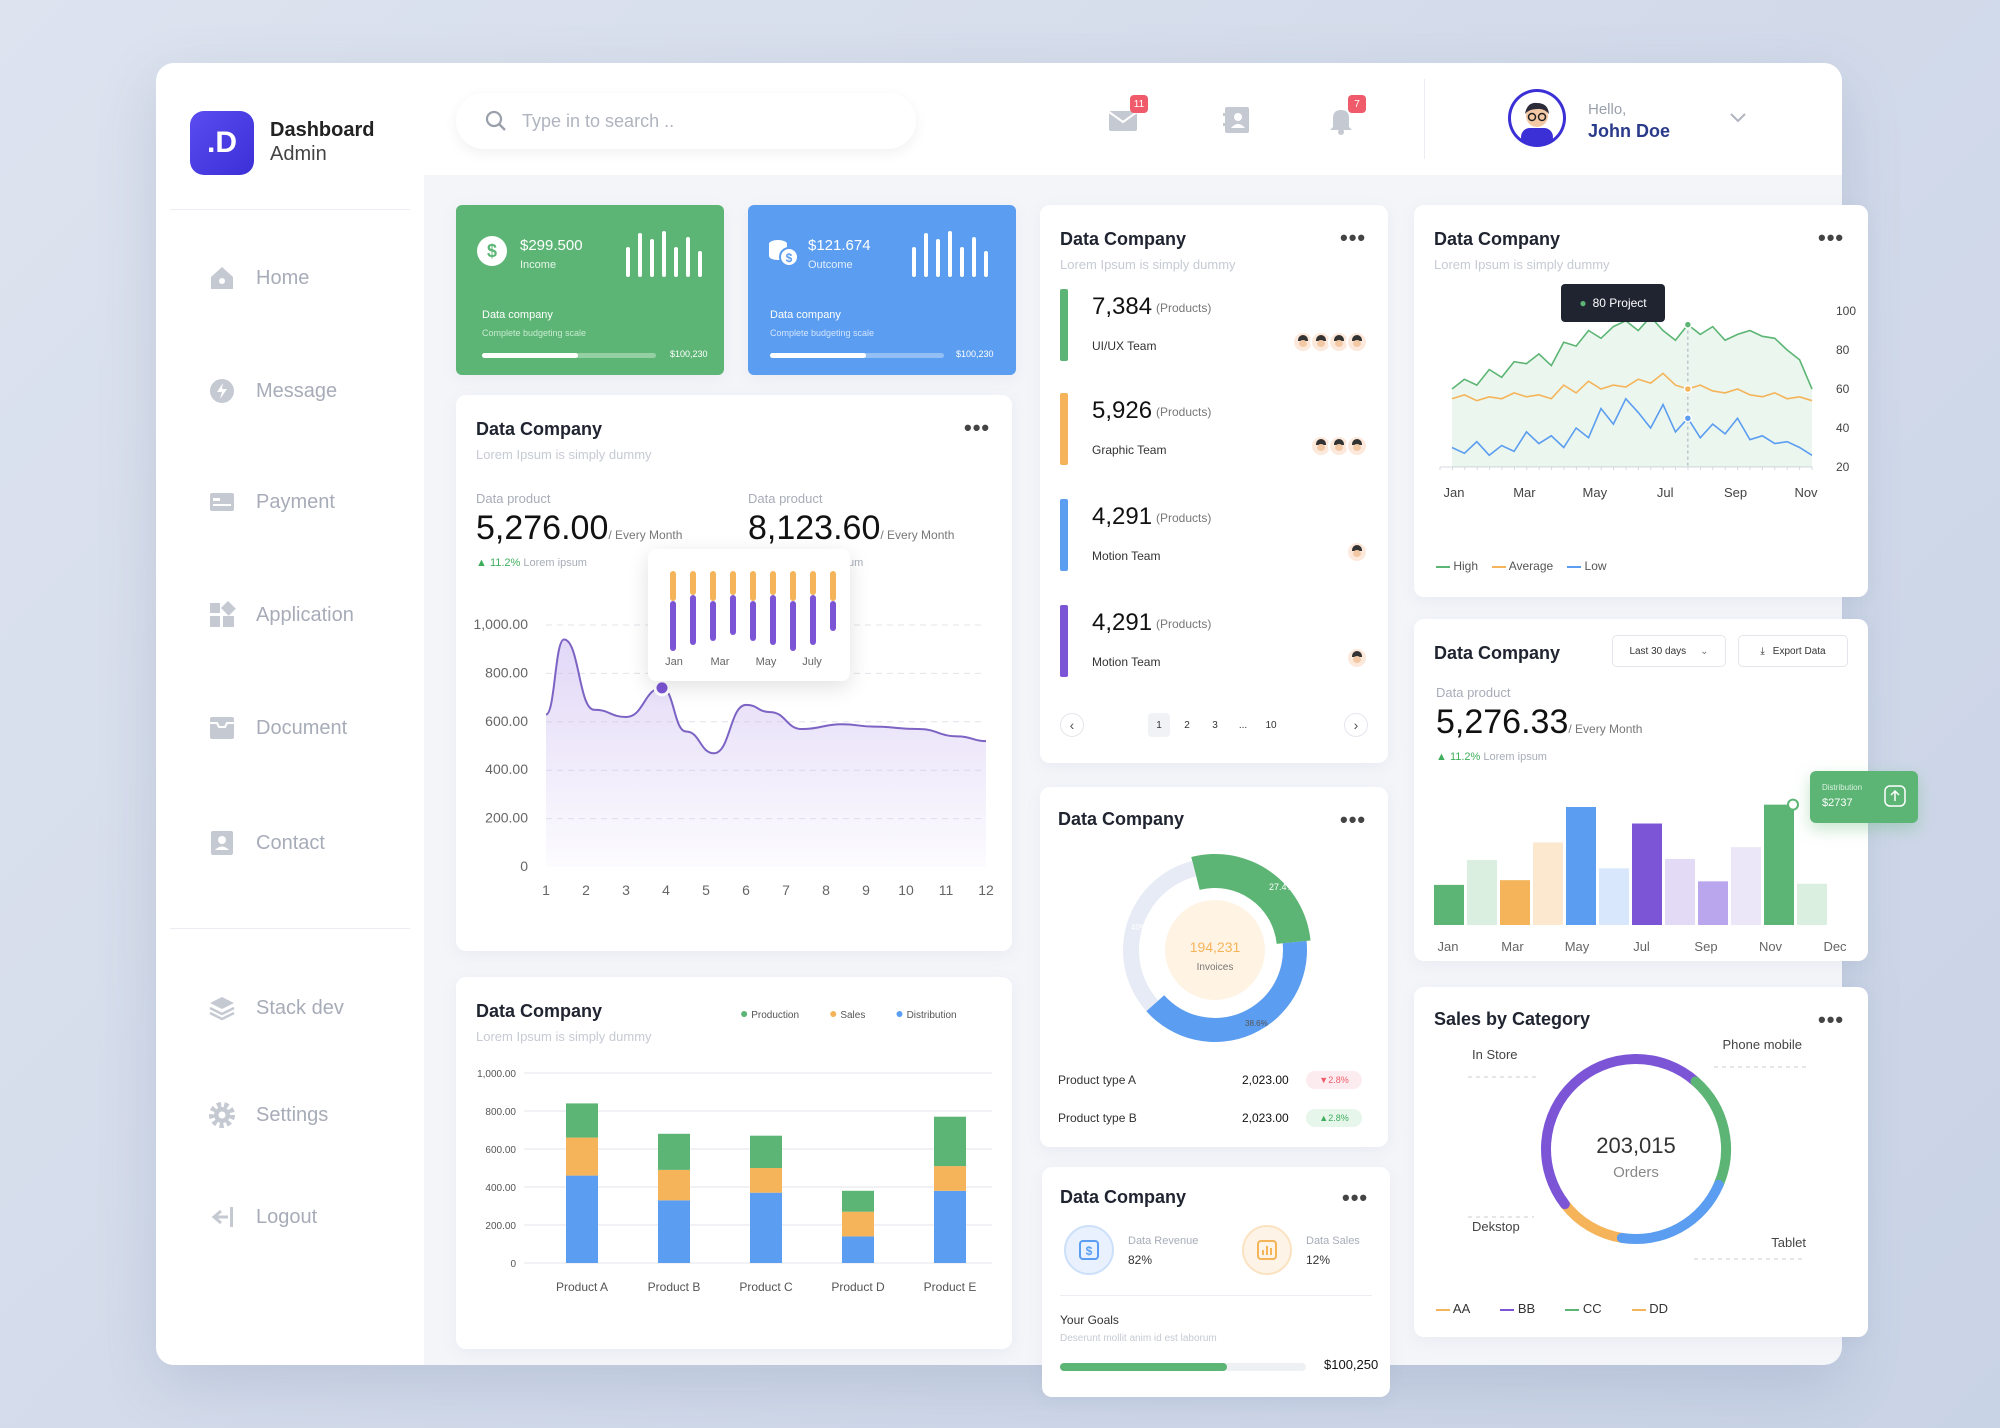 Image resolution: width=2000 pixels, height=1428 pixels. What do you see at coordinates (1762, 651) in the screenshot?
I see `download-icon: ⤓` at bounding box center [1762, 651].